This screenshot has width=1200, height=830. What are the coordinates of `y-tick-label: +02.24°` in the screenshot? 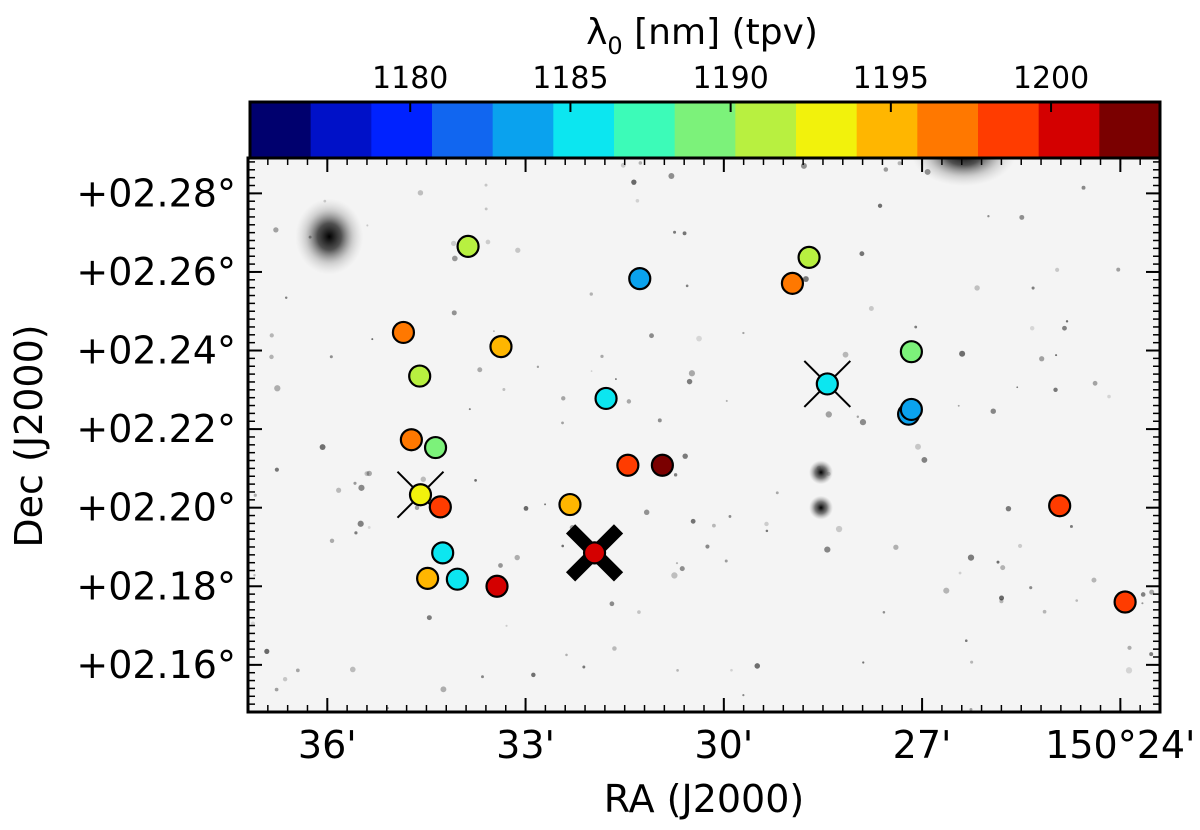 It's located at (156, 351).